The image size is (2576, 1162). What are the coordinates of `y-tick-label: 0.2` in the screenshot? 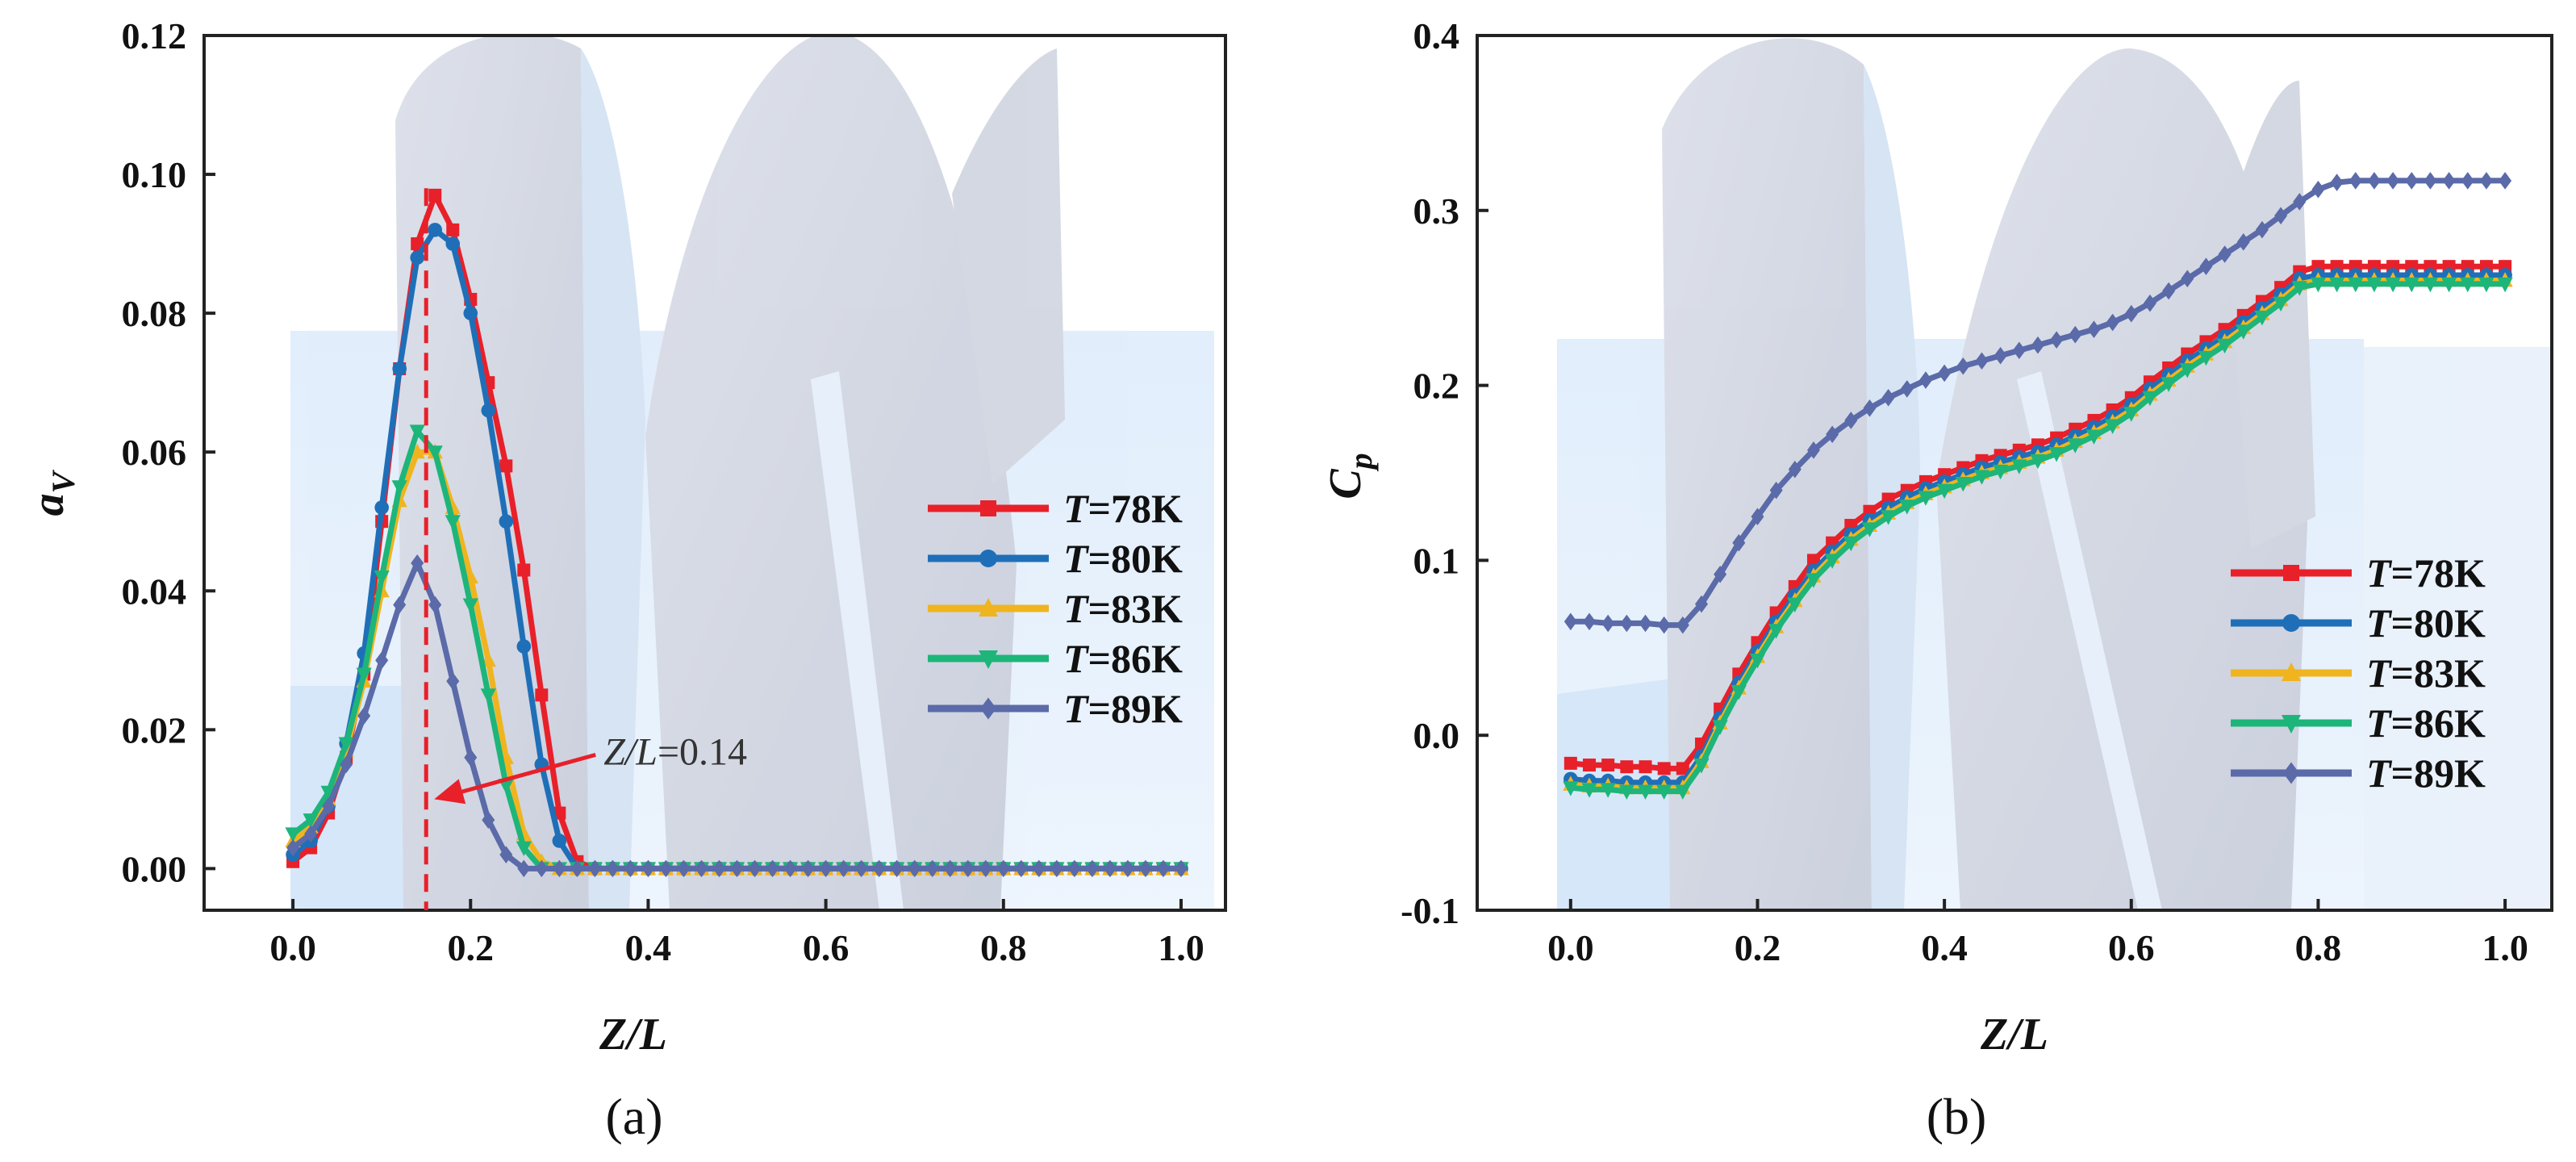 It's located at (1436, 386).